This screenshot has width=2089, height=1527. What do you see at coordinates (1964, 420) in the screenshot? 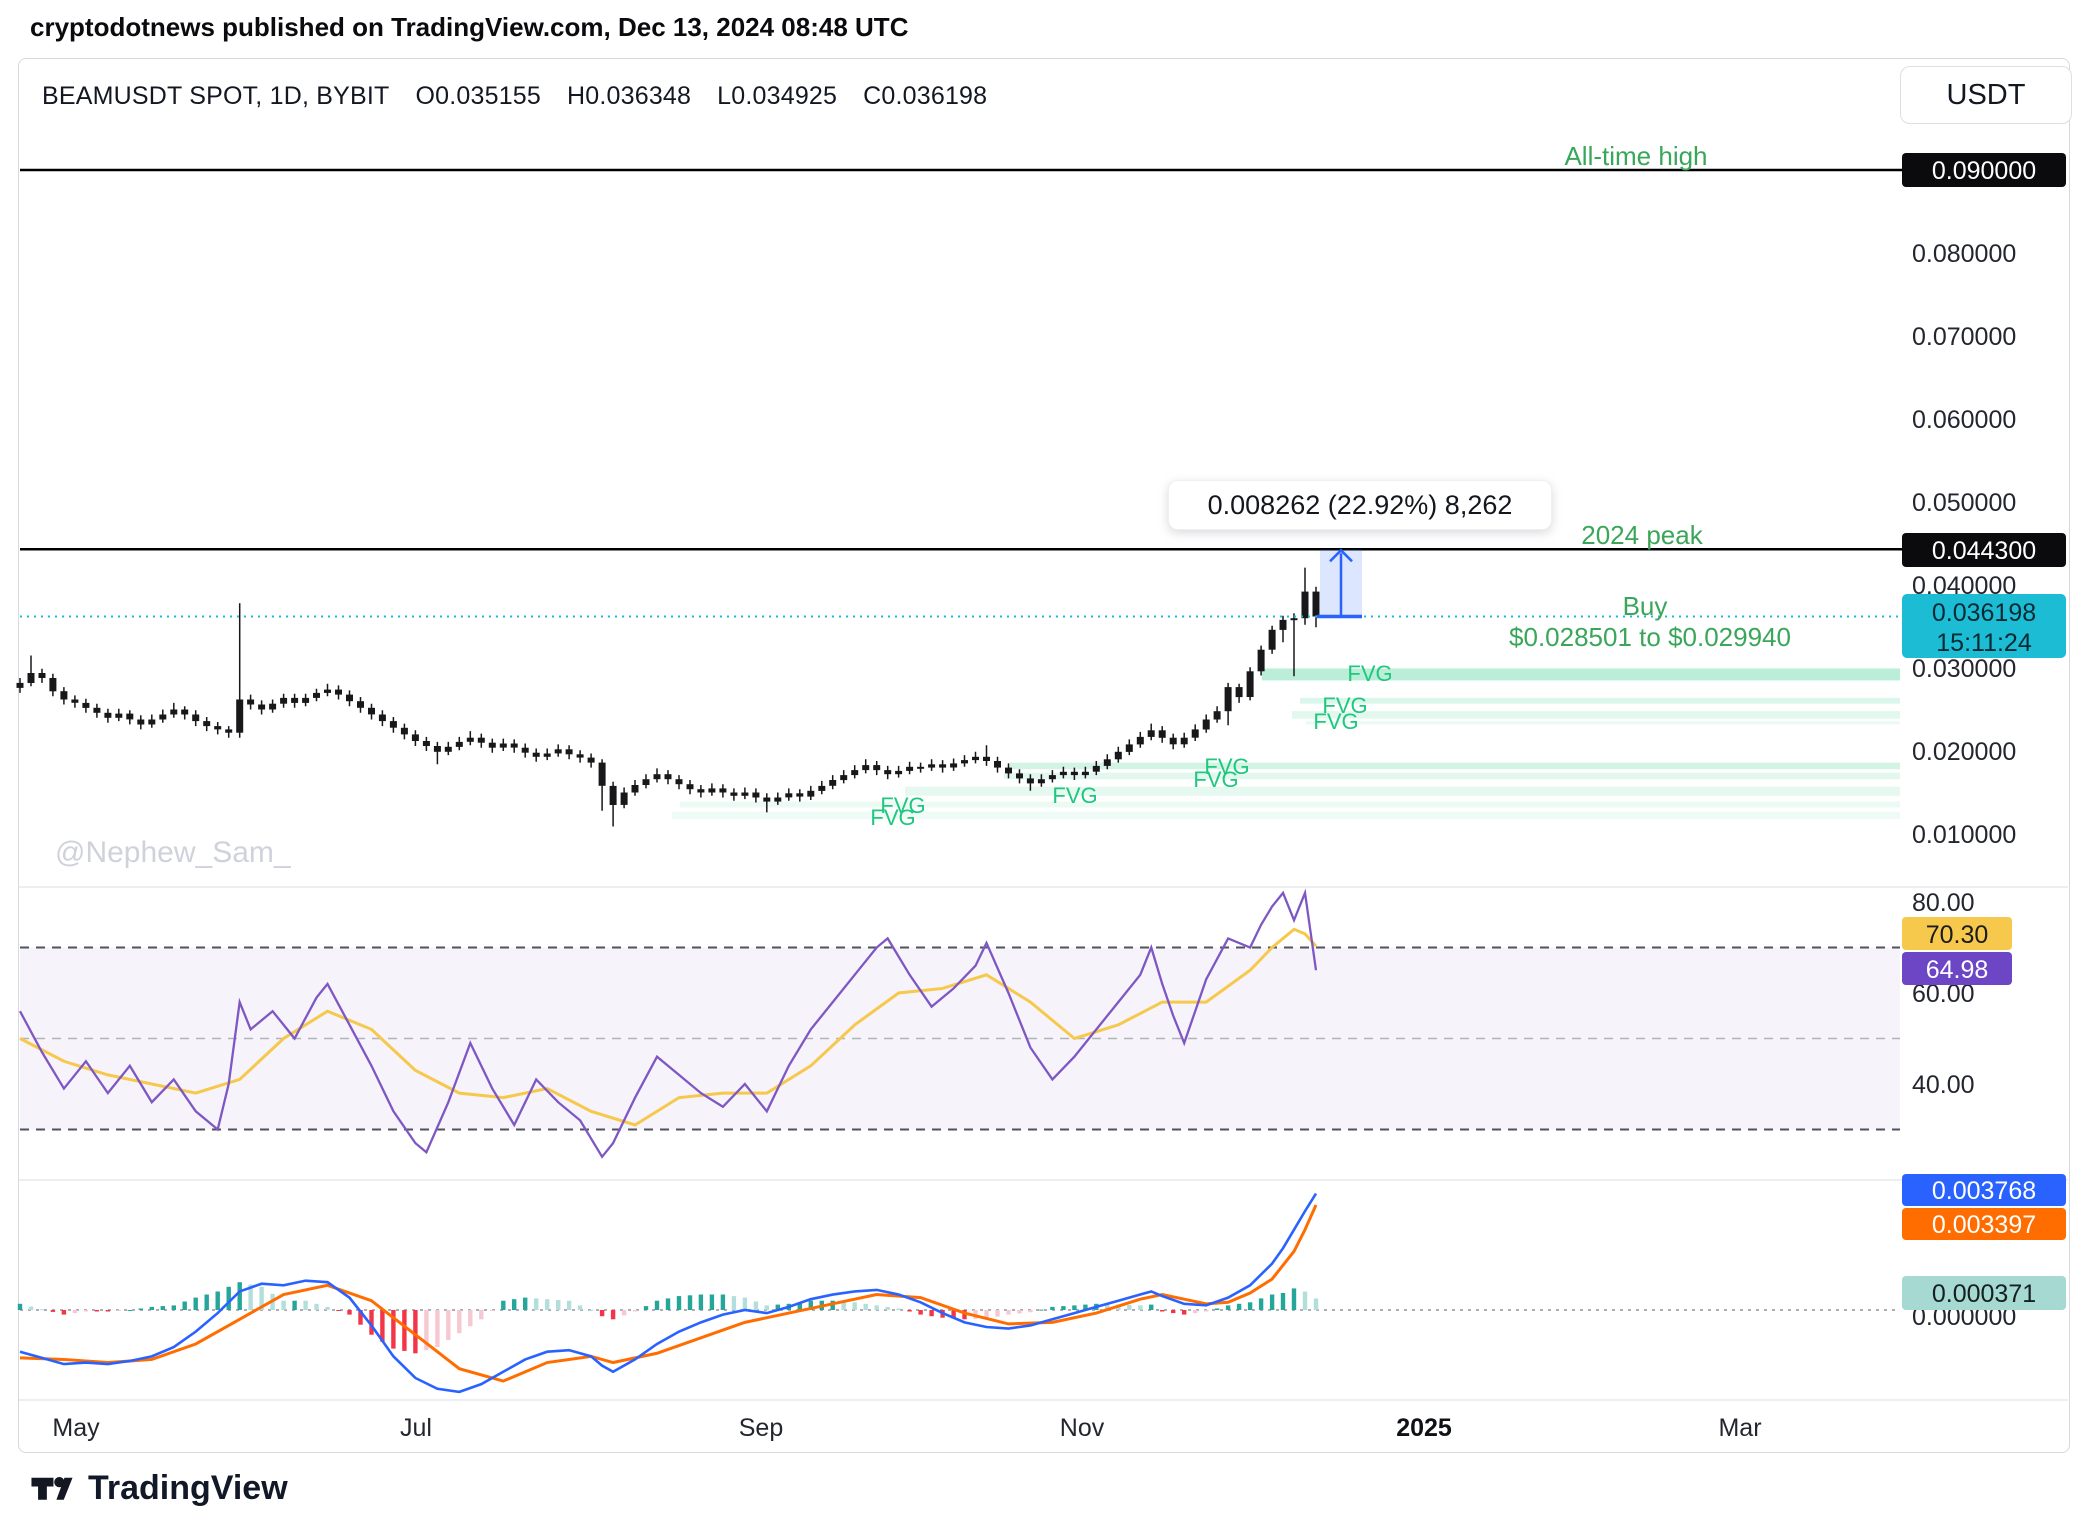
I see `price-tick: 0.060000` at bounding box center [1964, 420].